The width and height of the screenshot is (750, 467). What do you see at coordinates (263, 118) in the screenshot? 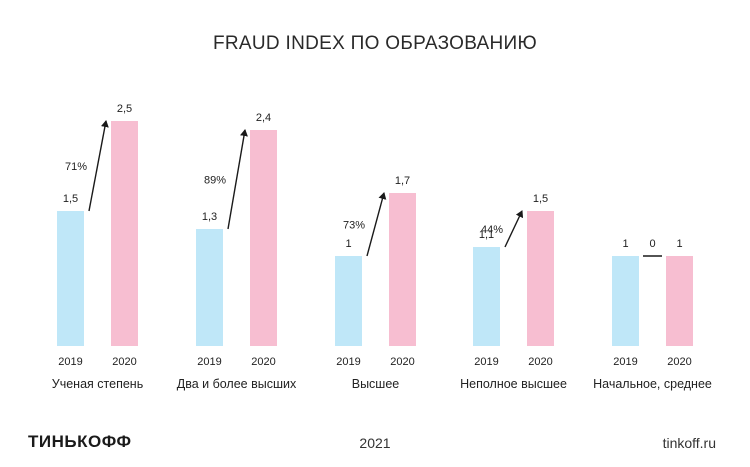
I see `data-label-2020: 2,4` at bounding box center [263, 118].